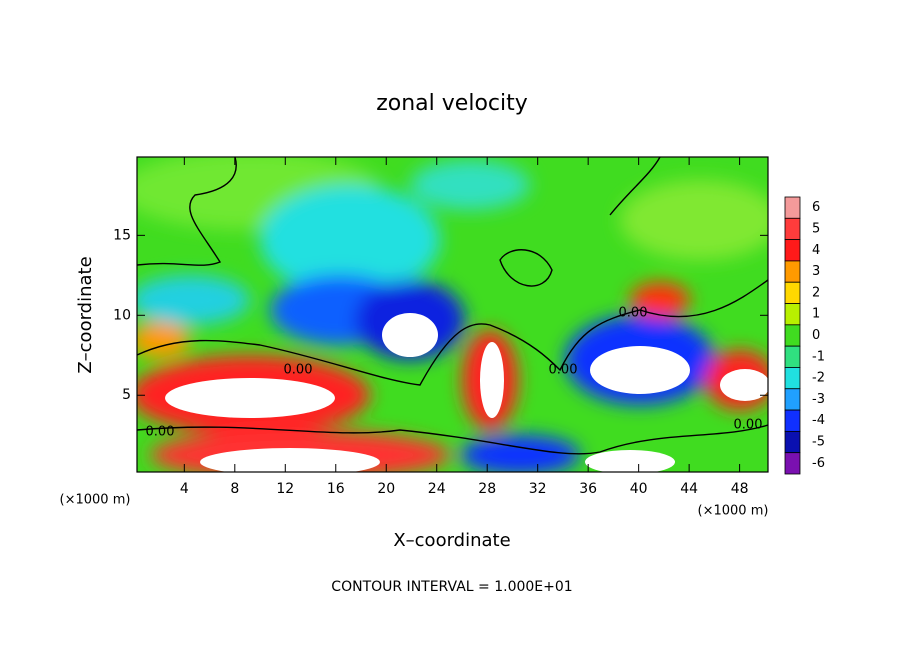 This screenshot has width=904, height=658. I want to click on x-tick-label: 20, so click(386, 489).